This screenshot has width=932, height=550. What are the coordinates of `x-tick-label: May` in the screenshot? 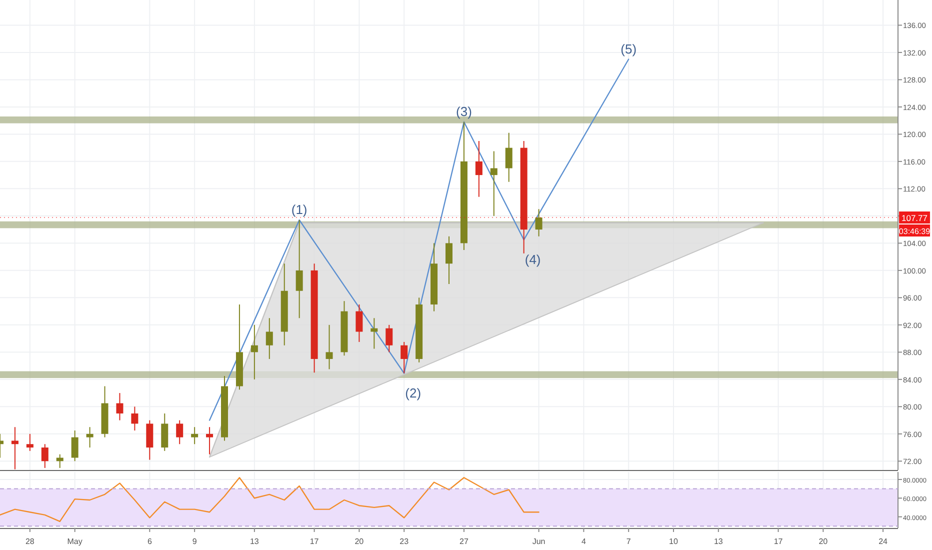 It's located at (74, 541).